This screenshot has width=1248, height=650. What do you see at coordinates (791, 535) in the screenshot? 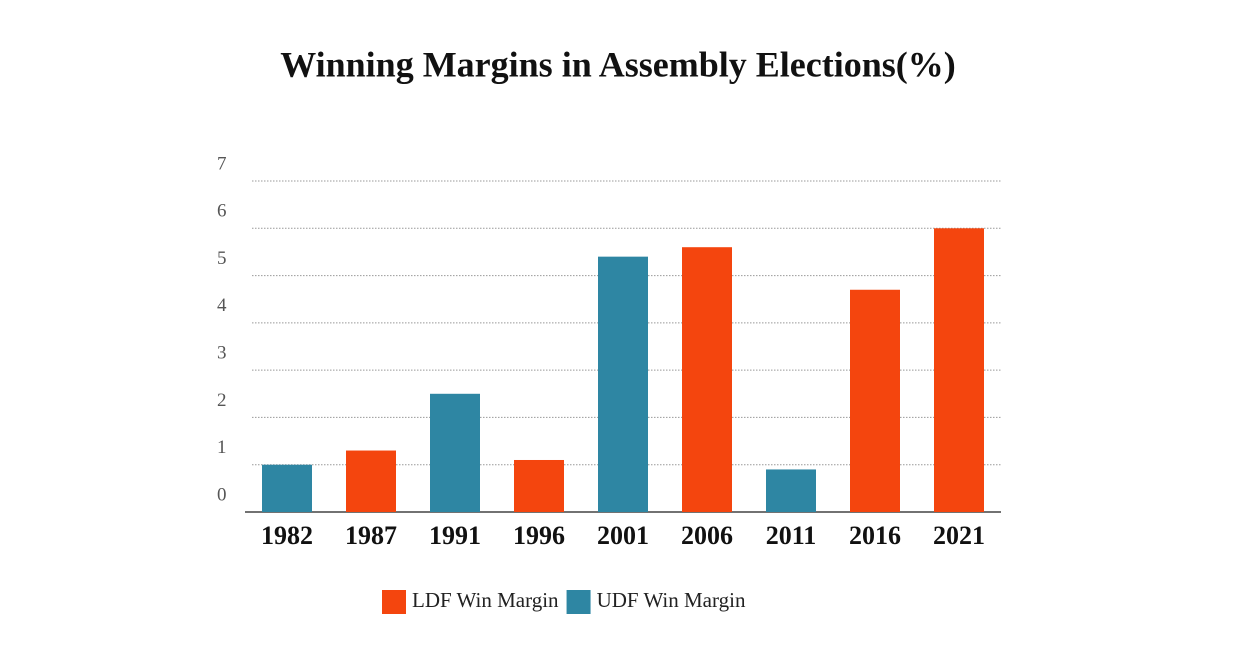
I see `x-tick-label: 2011` at bounding box center [791, 535].